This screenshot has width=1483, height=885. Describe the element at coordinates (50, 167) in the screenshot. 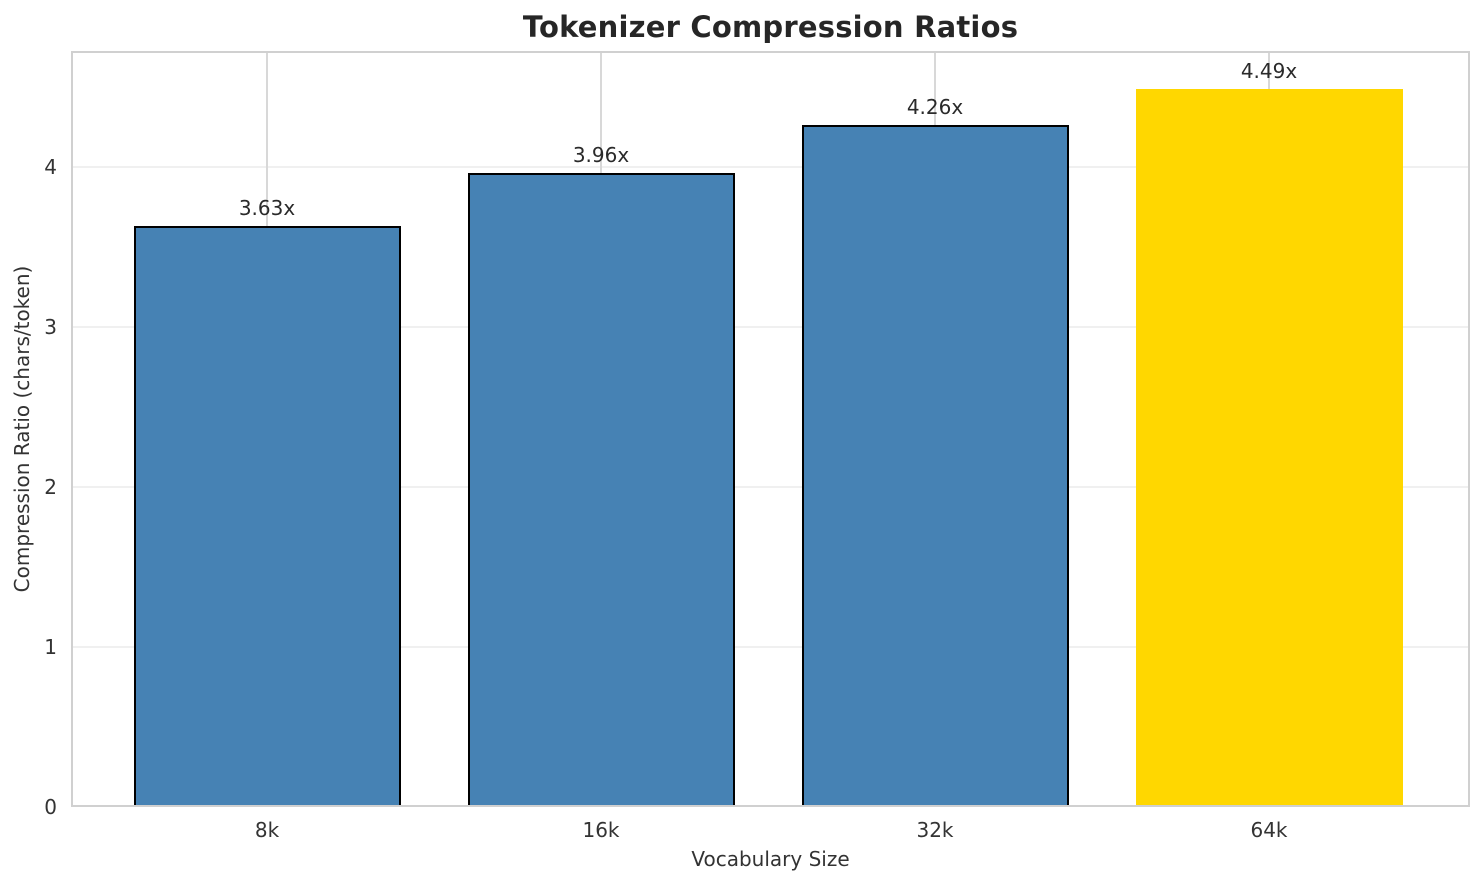

I see `y-tick-label: 4` at that location.